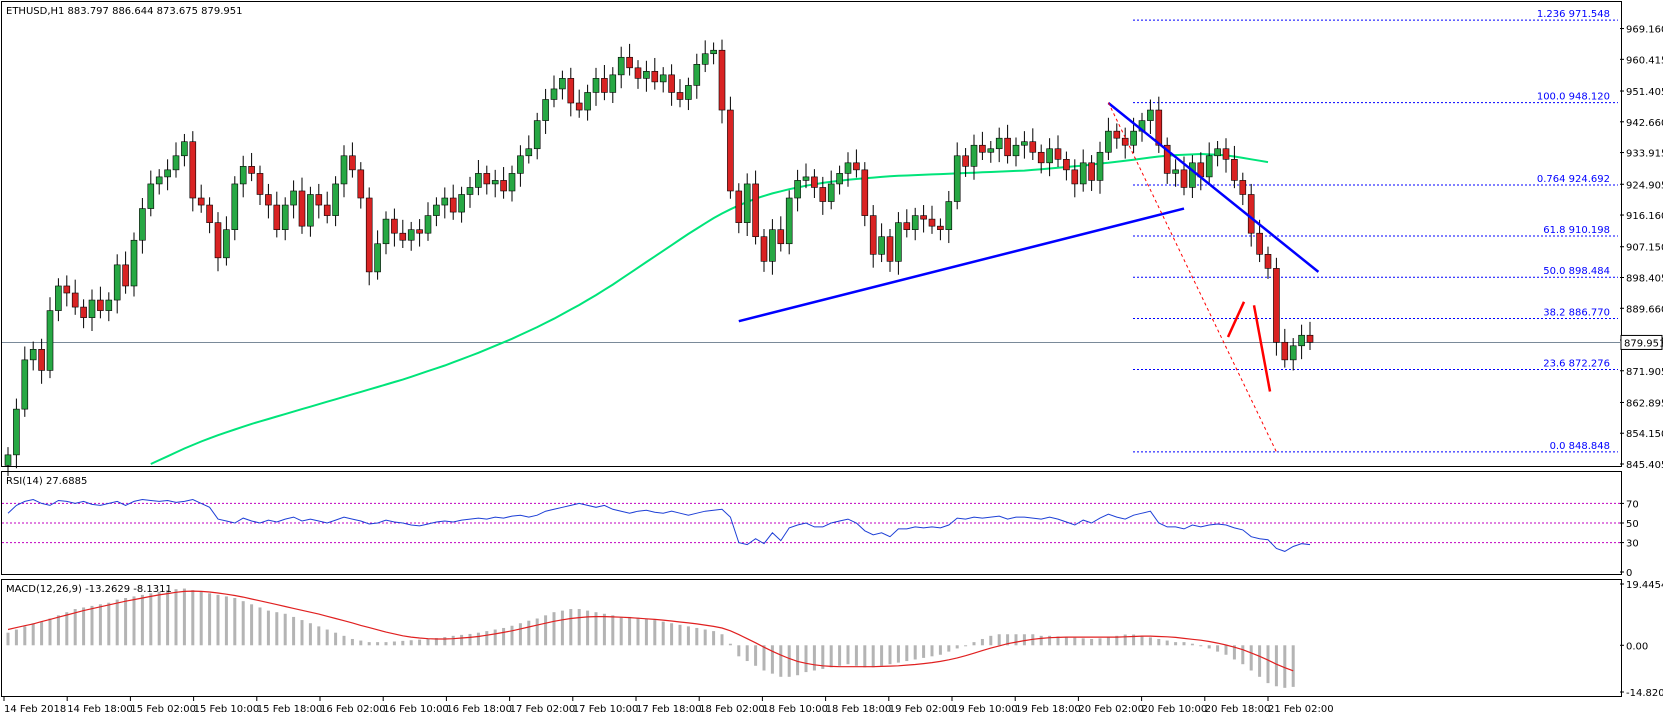  Describe the element at coordinates (1632, 524) in the screenshot. I see `rsi-tick-label: 50` at that location.